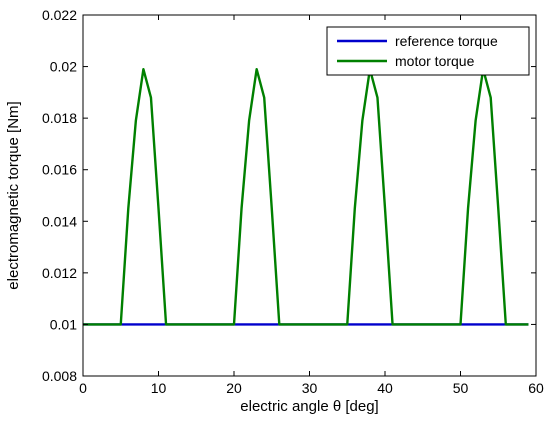 The image size is (550, 424). What do you see at coordinates (159, 388) in the screenshot?
I see `x-tick-label: 10` at bounding box center [159, 388].